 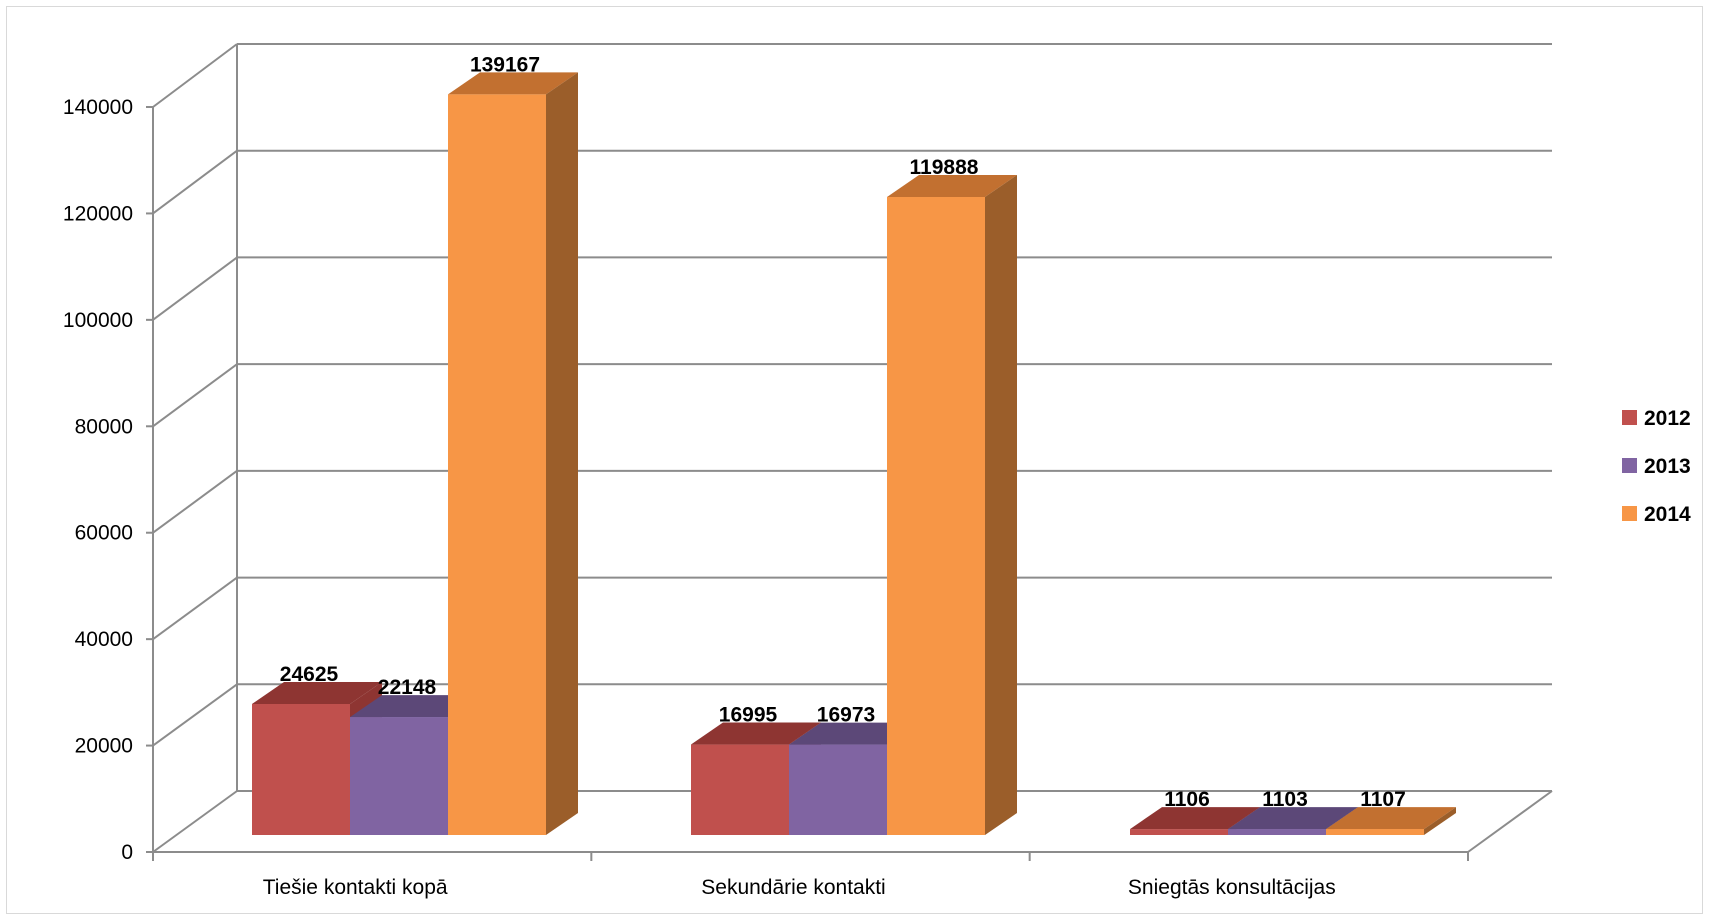 What do you see at coordinates (309, 674) in the screenshot?
I see `data-label: 24625` at bounding box center [309, 674].